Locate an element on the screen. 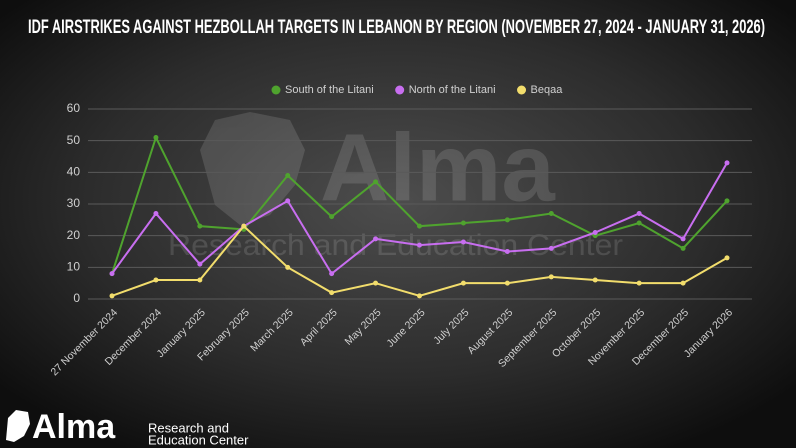 The height and width of the screenshot is (448, 796). logo-name: Alma is located at coordinates (74, 427).